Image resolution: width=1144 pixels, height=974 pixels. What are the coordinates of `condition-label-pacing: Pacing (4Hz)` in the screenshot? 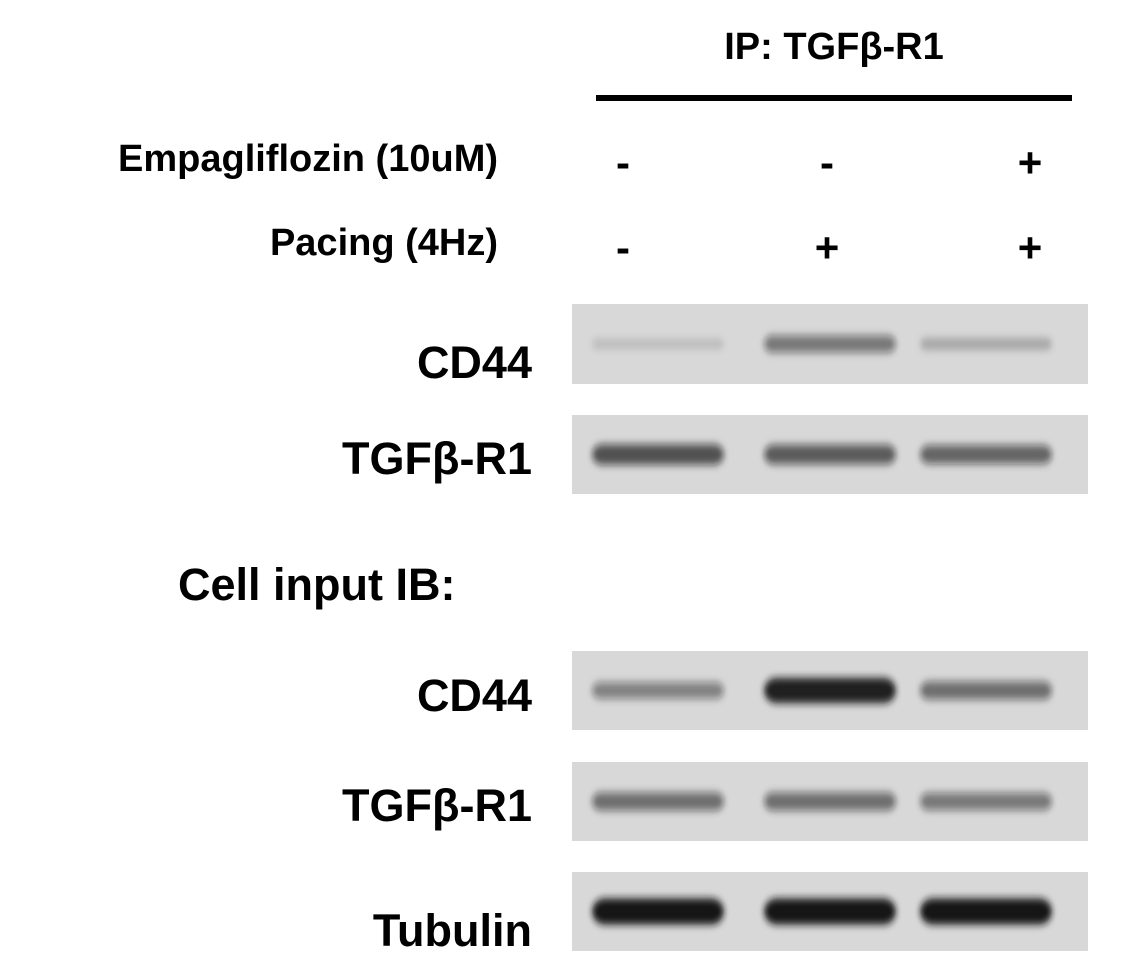 It's located at (384, 243).